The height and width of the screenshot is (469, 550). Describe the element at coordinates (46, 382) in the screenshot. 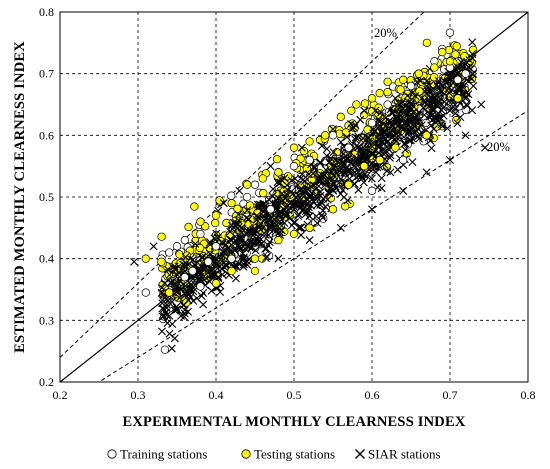

I see `y-tick-label: 0.2` at that location.